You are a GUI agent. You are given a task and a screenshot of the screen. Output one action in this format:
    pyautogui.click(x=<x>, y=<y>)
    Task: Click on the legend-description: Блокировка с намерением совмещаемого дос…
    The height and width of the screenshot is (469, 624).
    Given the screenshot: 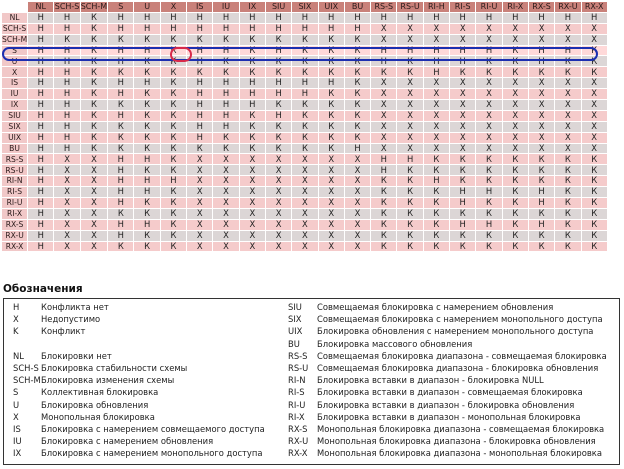 What is the action you would take?
    pyautogui.click(x=153, y=429)
    